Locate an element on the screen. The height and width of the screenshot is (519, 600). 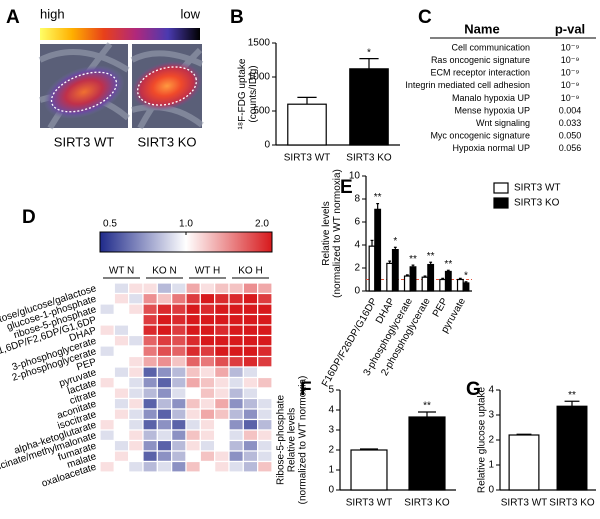
y-tick-label: 1 is located at coordinates (491, 465).